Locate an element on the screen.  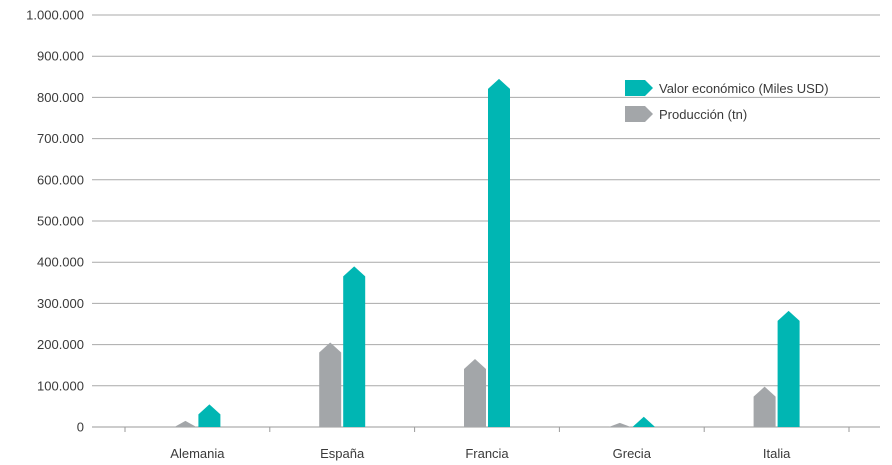
y-tick-label: 400.000 is located at coordinates (60, 262).